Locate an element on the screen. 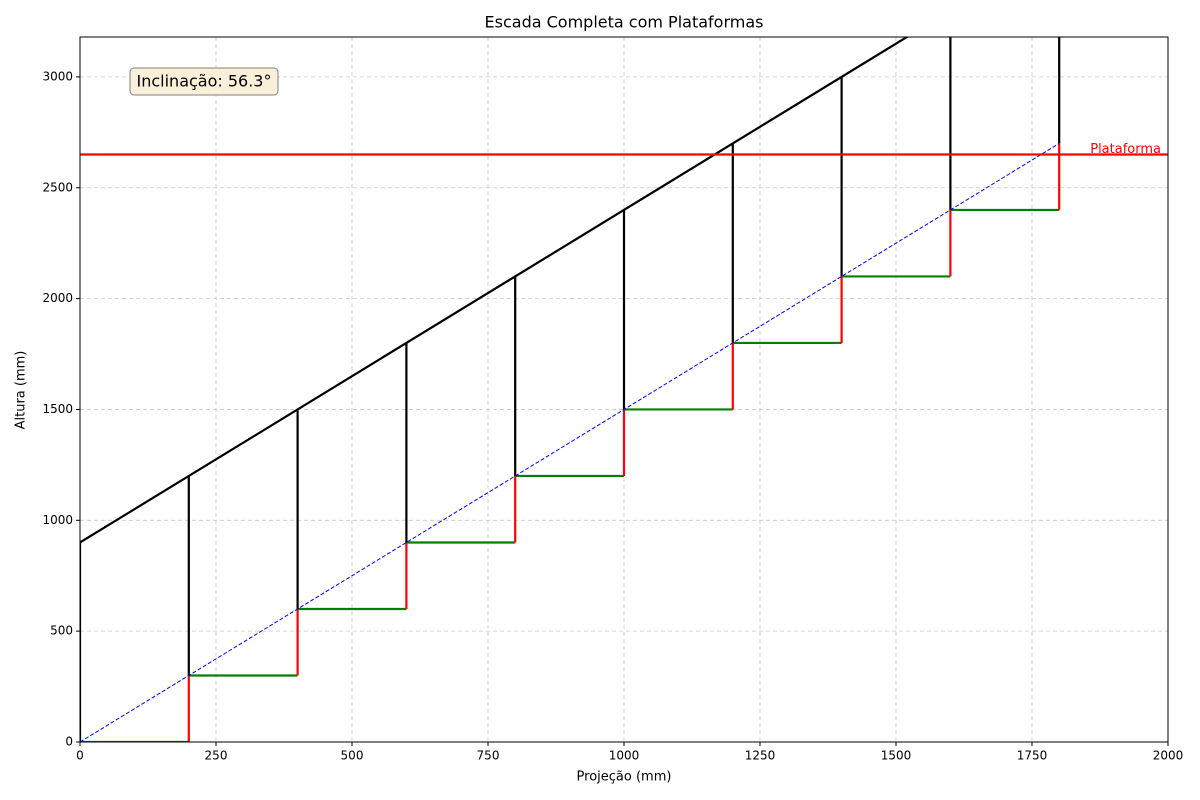 This screenshot has height=800, width=1200. y-tick-label: 1500 is located at coordinates (57, 409).